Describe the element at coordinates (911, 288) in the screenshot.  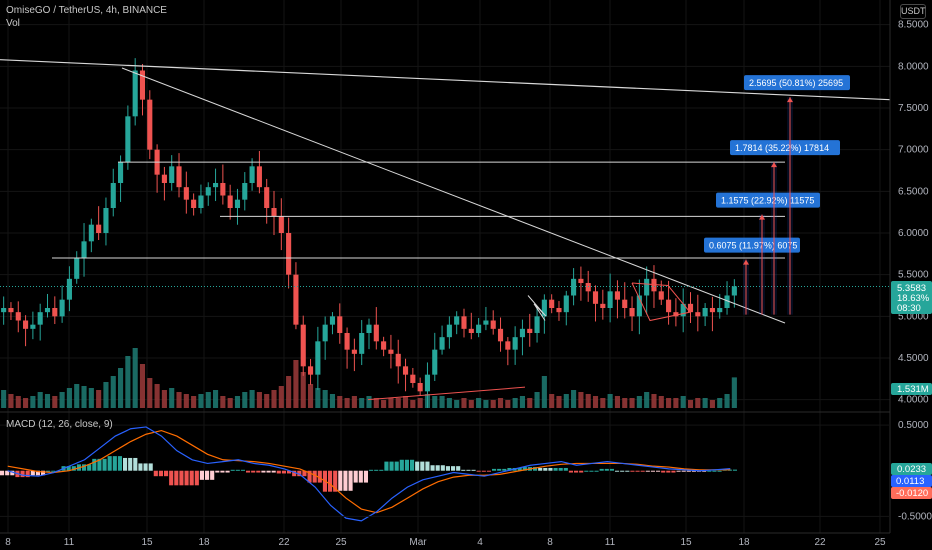
I see `current-price-value: 5.3583` at that location.